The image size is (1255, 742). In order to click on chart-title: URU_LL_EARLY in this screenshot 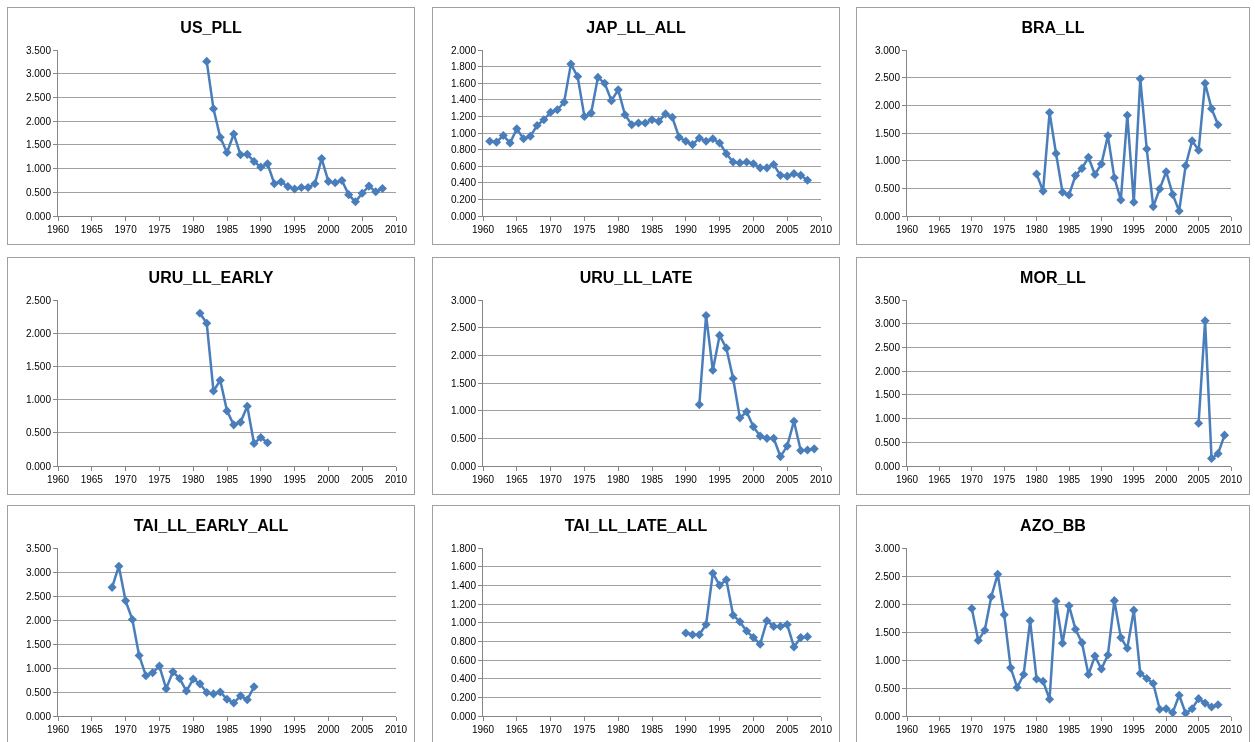, I will do `click(211, 278)`.